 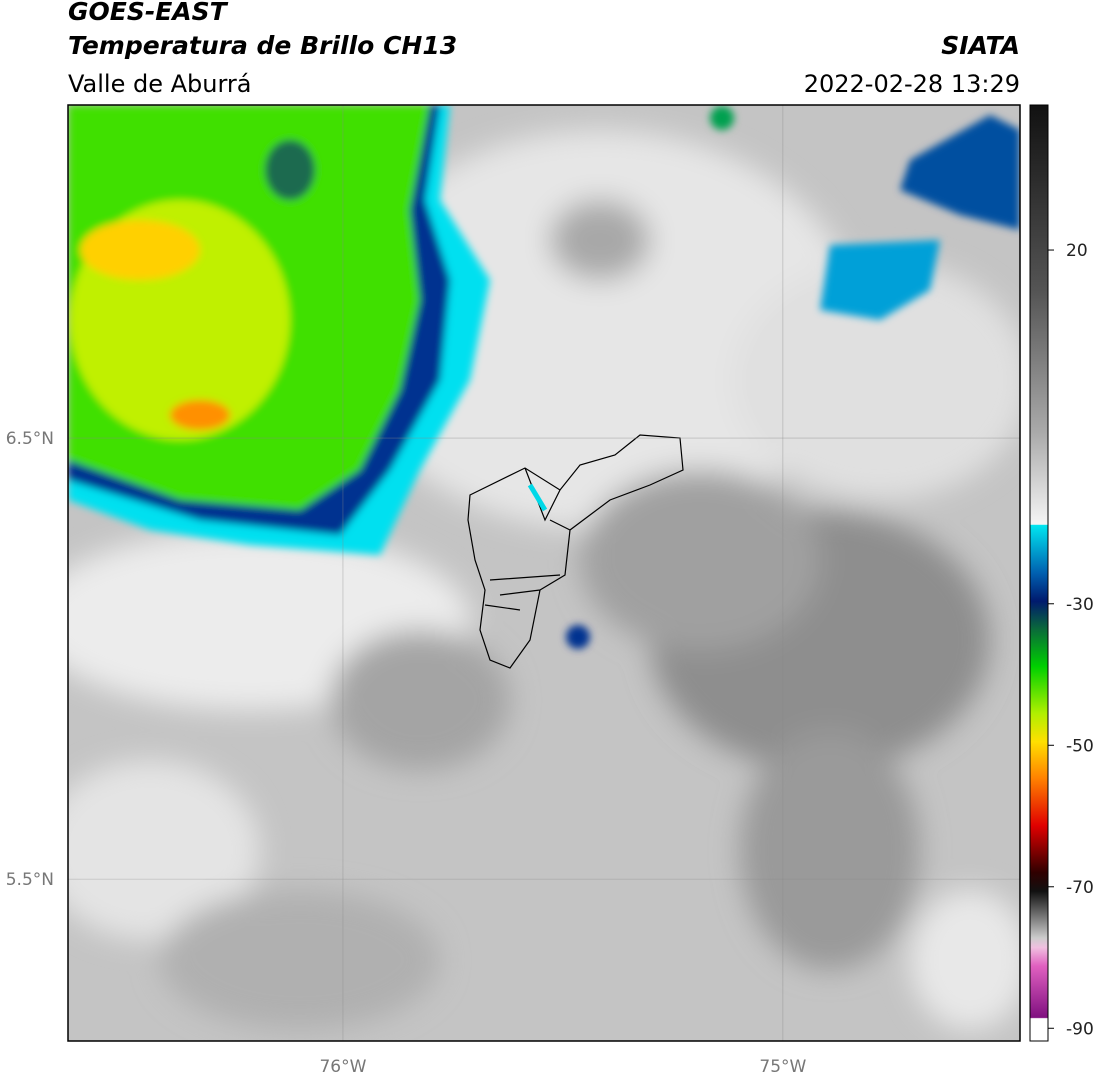 I want to click on title: GOES-EAST, so click(x=148, y=13).